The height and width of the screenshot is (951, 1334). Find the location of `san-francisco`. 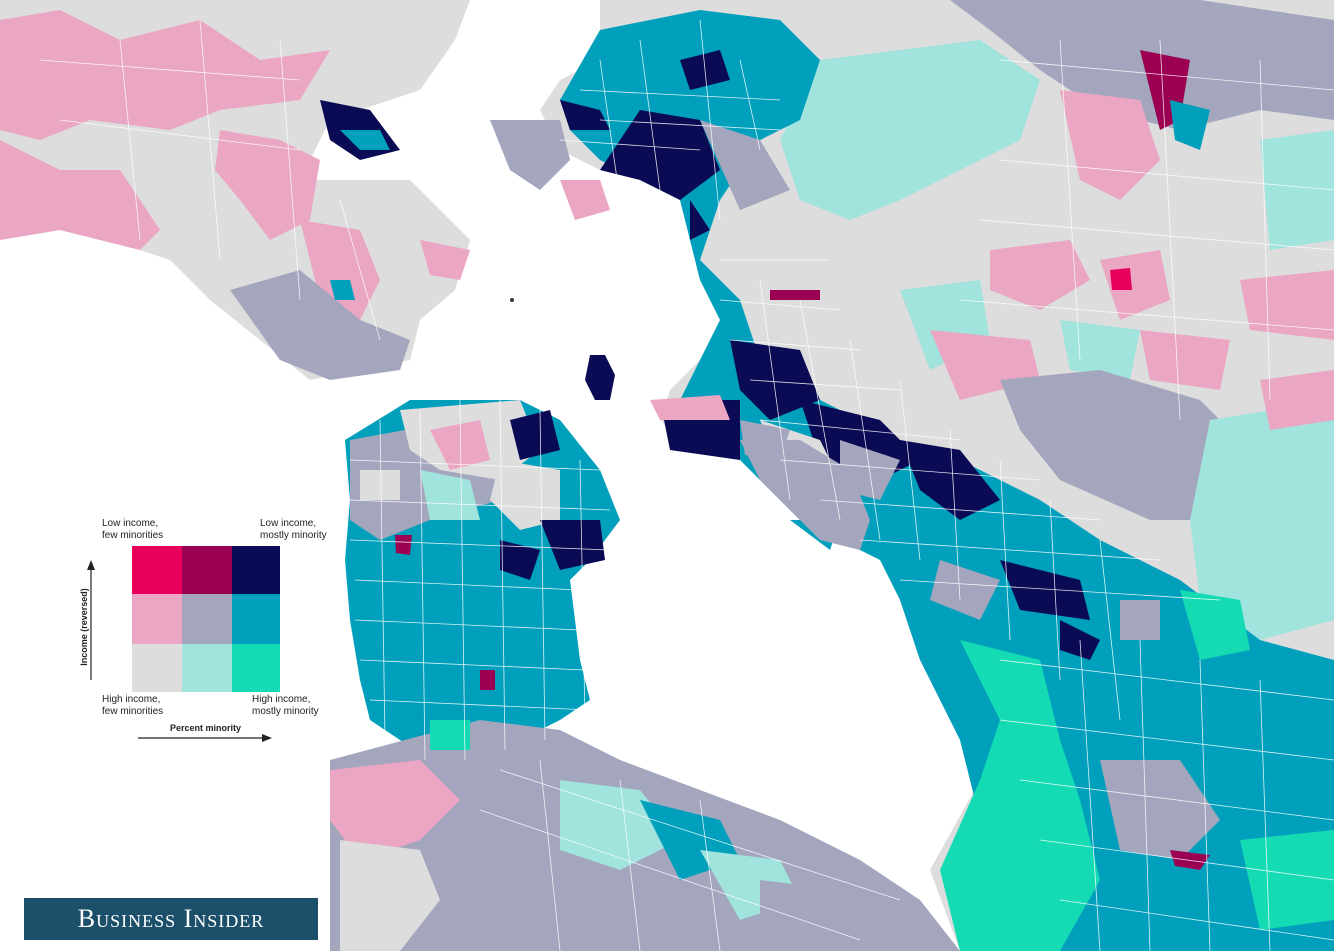

san-francisco is located at coordinates (482, 580).